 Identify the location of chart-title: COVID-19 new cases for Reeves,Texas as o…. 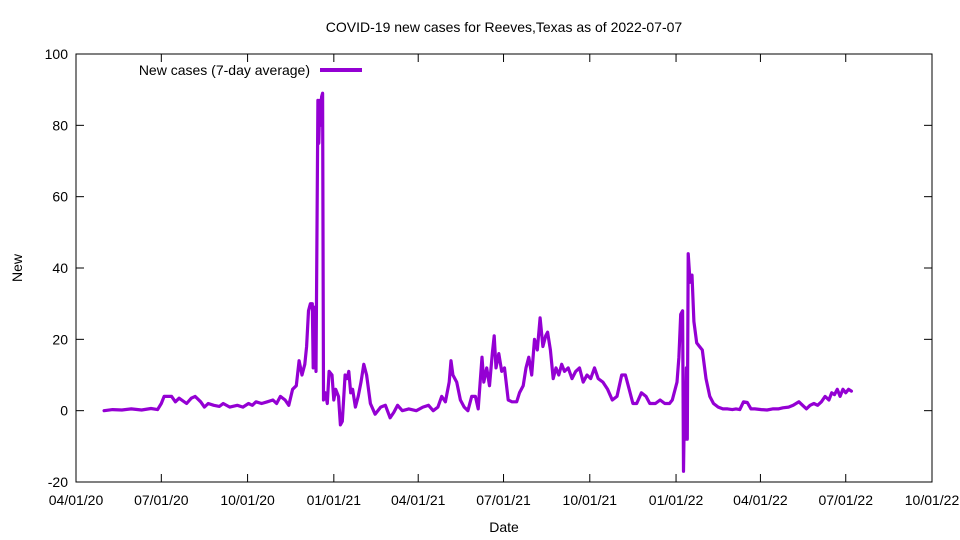
(504, 27).